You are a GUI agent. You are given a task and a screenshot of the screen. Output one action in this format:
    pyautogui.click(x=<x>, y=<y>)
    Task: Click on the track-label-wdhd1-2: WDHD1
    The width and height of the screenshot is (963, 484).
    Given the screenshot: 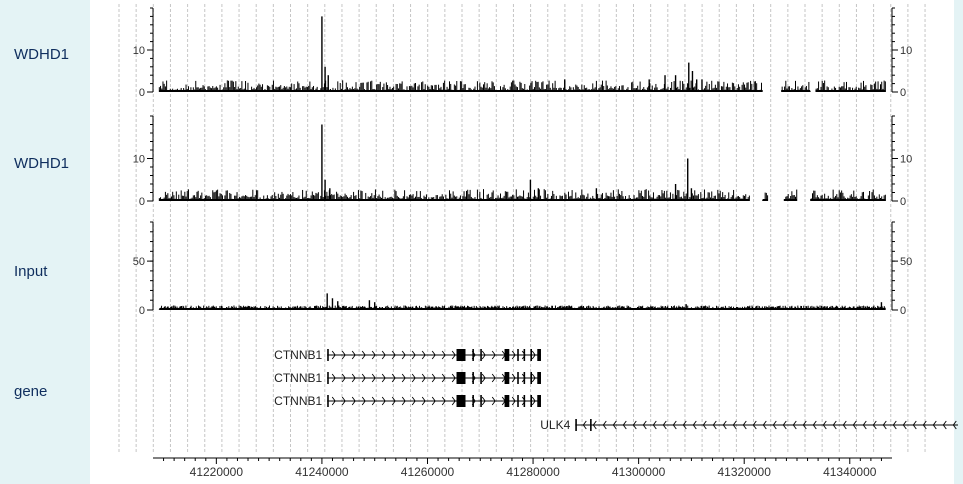 What is the action you would take?
    pyautogui.click(x=41, y=163)
    